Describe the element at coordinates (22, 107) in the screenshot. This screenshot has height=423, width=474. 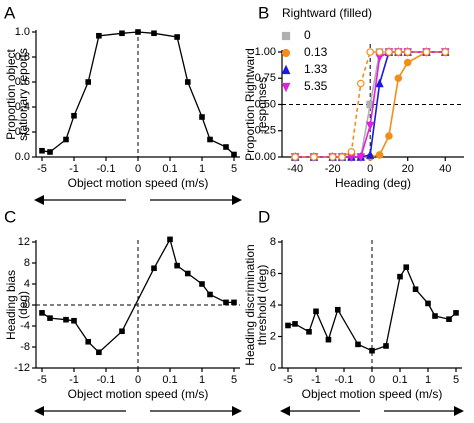
I see `y-tick-label: 0.4` at that location.